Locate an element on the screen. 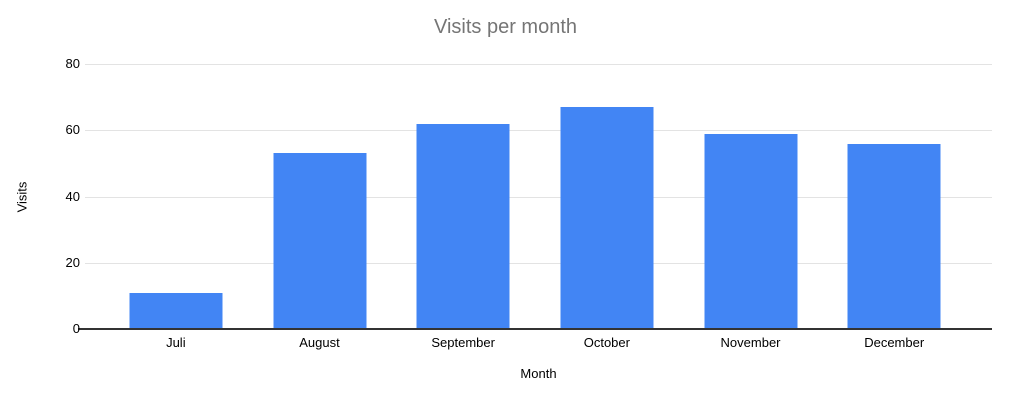 This screenshot has width=1011, height=402. x-tick-label-juli: Juli is located at coordinates (176, 342).